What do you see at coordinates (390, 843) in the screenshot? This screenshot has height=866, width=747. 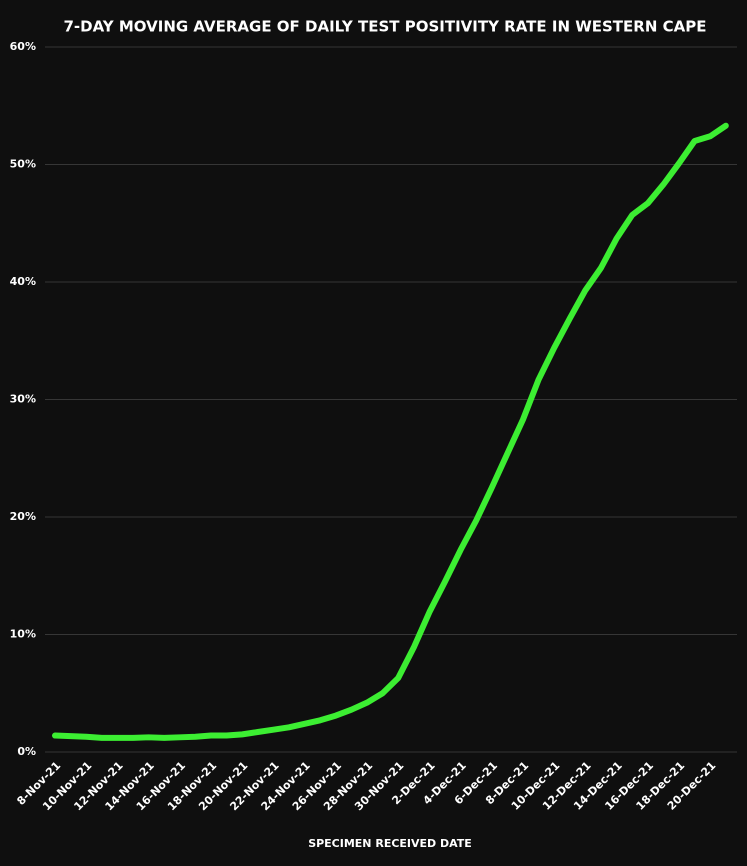 I see `x-axis-title: SPECIMEN RECEIVED DATE` at bounding box center [390, 843].